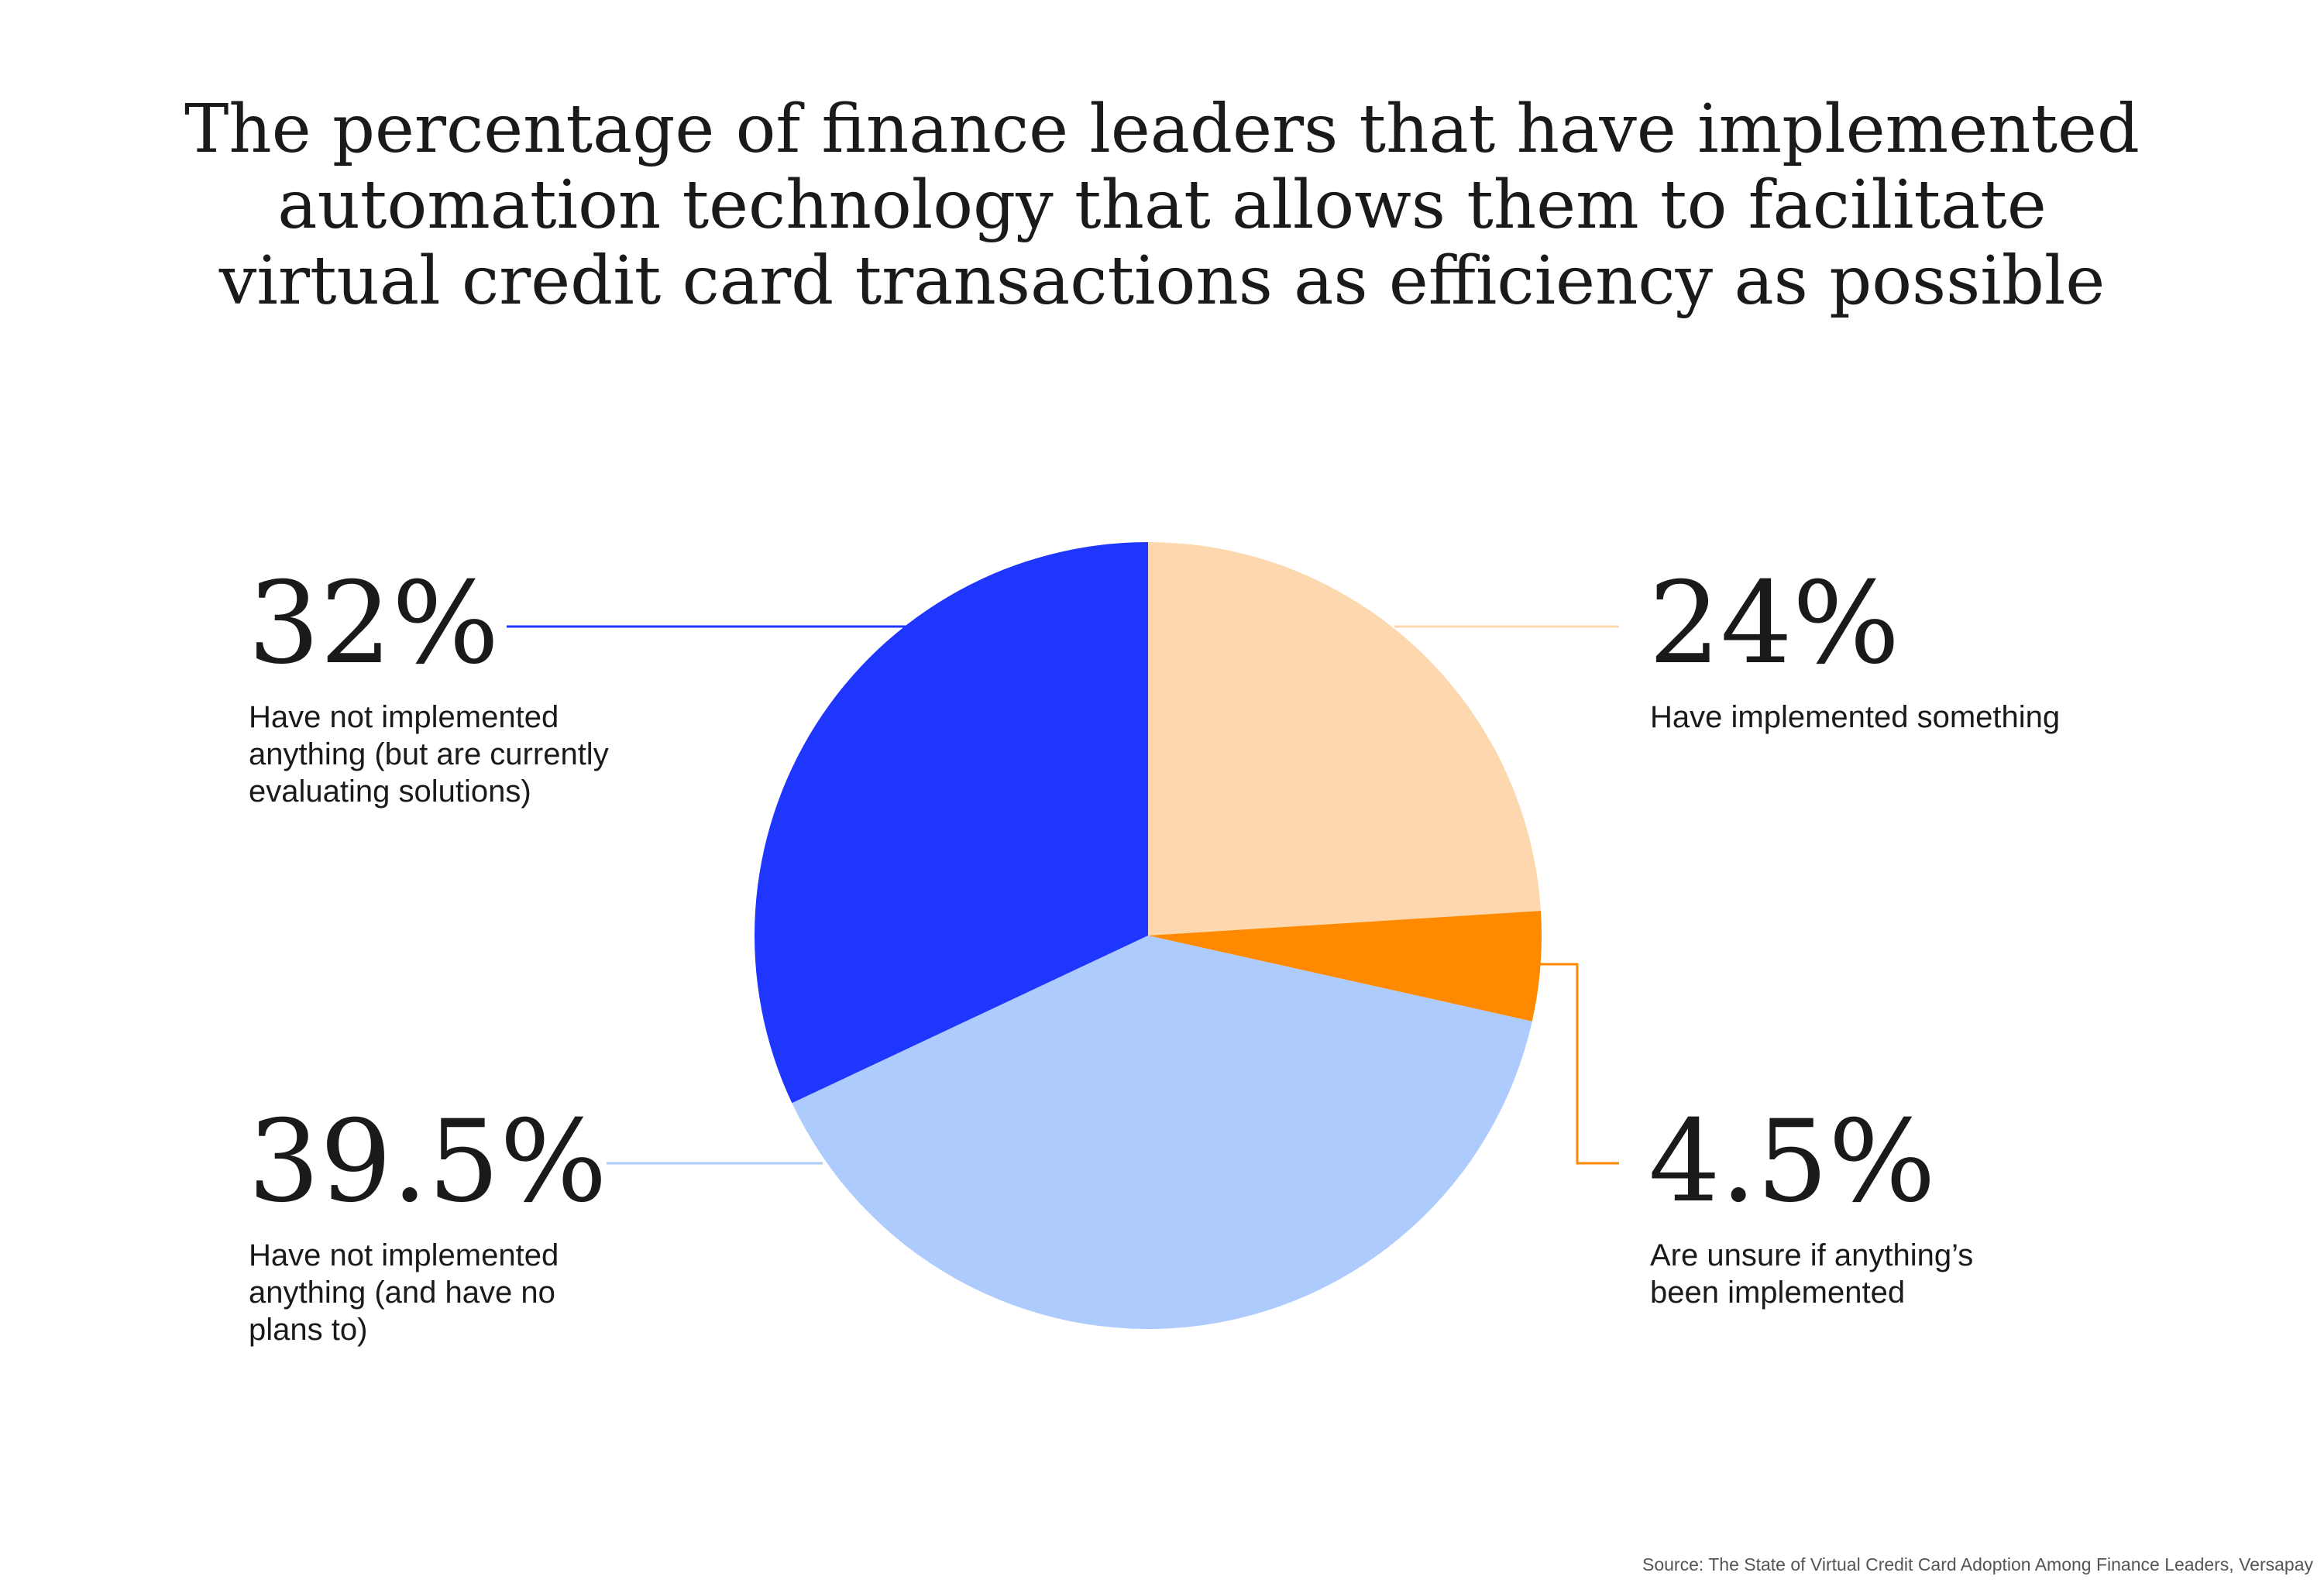 The image size is (2324, 1583). What do you see at coordinates (1578, 1064) in the screenshot?
I see `leader-line-unsure` at bounding box center [1578, 1064].